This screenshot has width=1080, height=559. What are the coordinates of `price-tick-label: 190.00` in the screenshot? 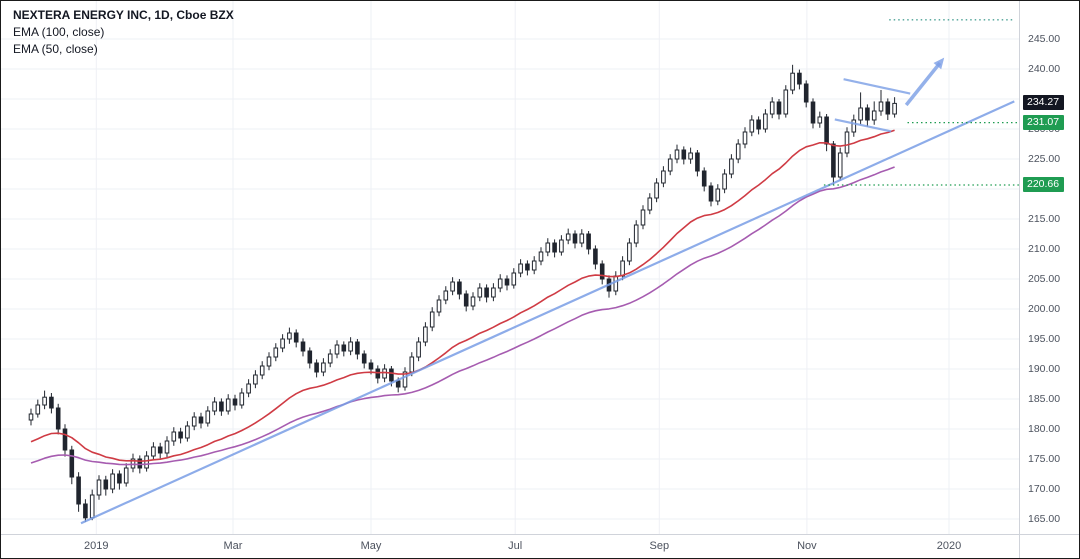 It's located at (1044, 368).